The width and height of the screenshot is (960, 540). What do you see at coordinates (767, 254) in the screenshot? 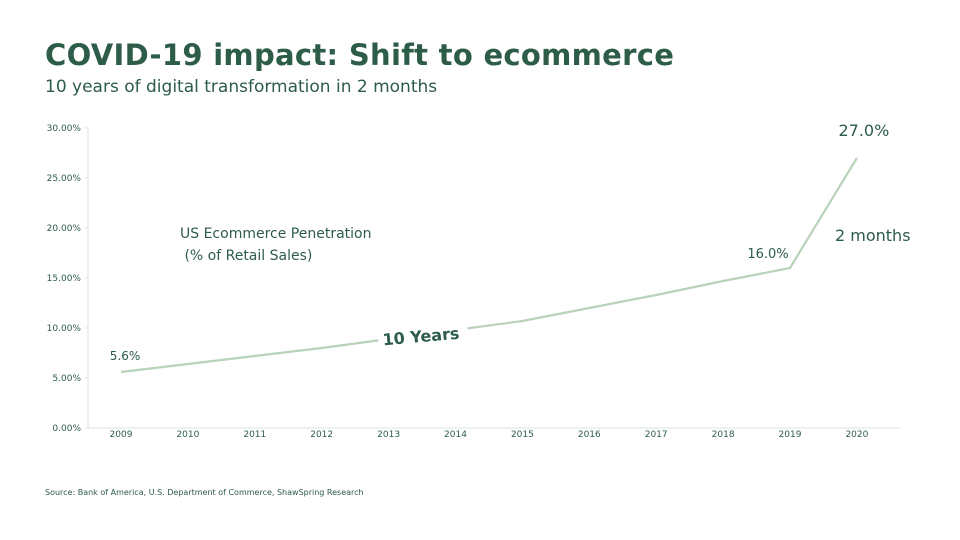
I see `data-label: 16.0%` at bounding box center [767, 254].